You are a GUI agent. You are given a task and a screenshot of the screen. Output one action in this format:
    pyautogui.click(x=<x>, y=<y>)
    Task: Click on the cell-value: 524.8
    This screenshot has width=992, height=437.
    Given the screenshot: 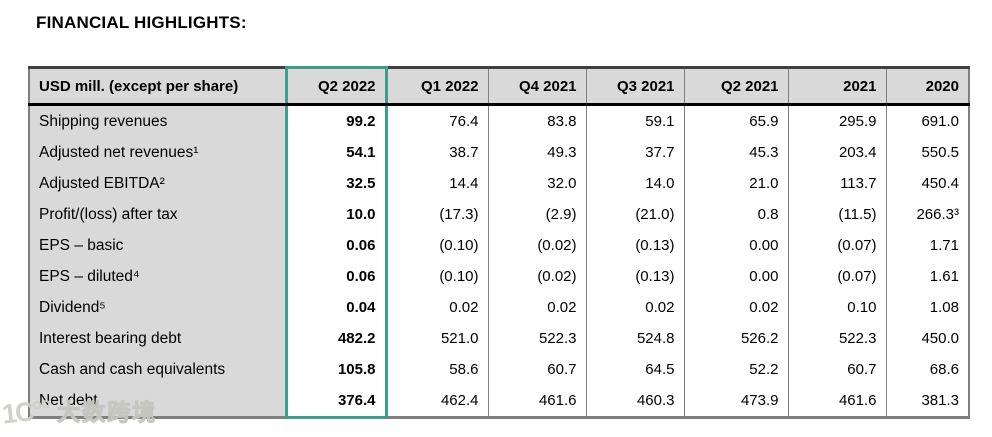 What is the action you would take?
    pyautogui.click(x=634, y=338)
    